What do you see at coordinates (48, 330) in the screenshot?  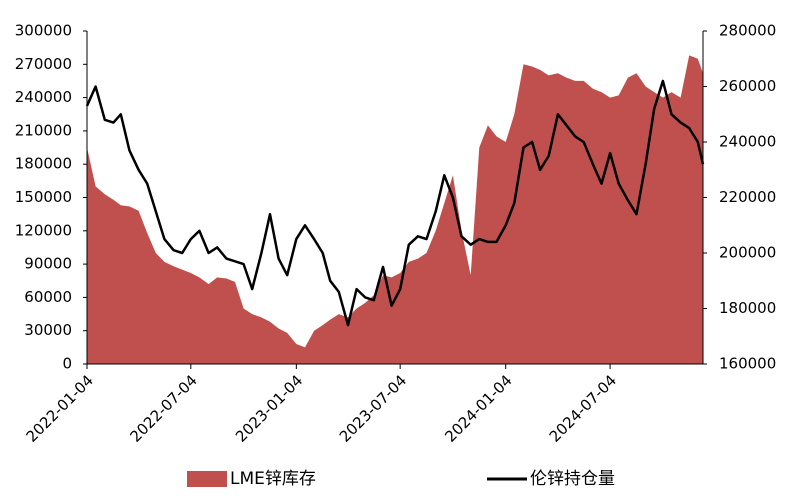 I see `y-tick-label: 30000` at bounding box center [48, 330].